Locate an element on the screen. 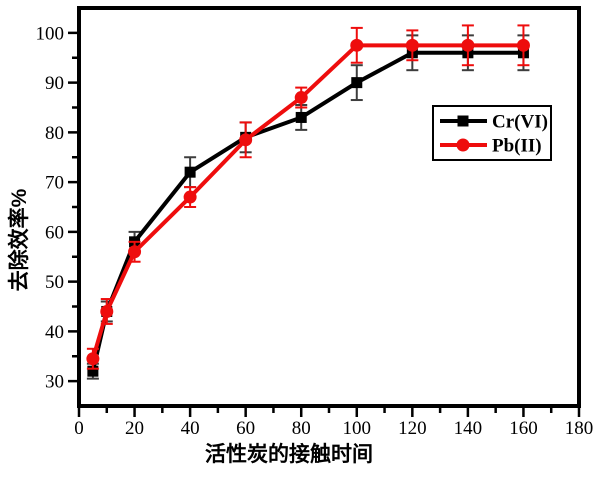 This screenshot has width=600, height=477. x-tick-label: 20 is located at coordinates (134, 428).